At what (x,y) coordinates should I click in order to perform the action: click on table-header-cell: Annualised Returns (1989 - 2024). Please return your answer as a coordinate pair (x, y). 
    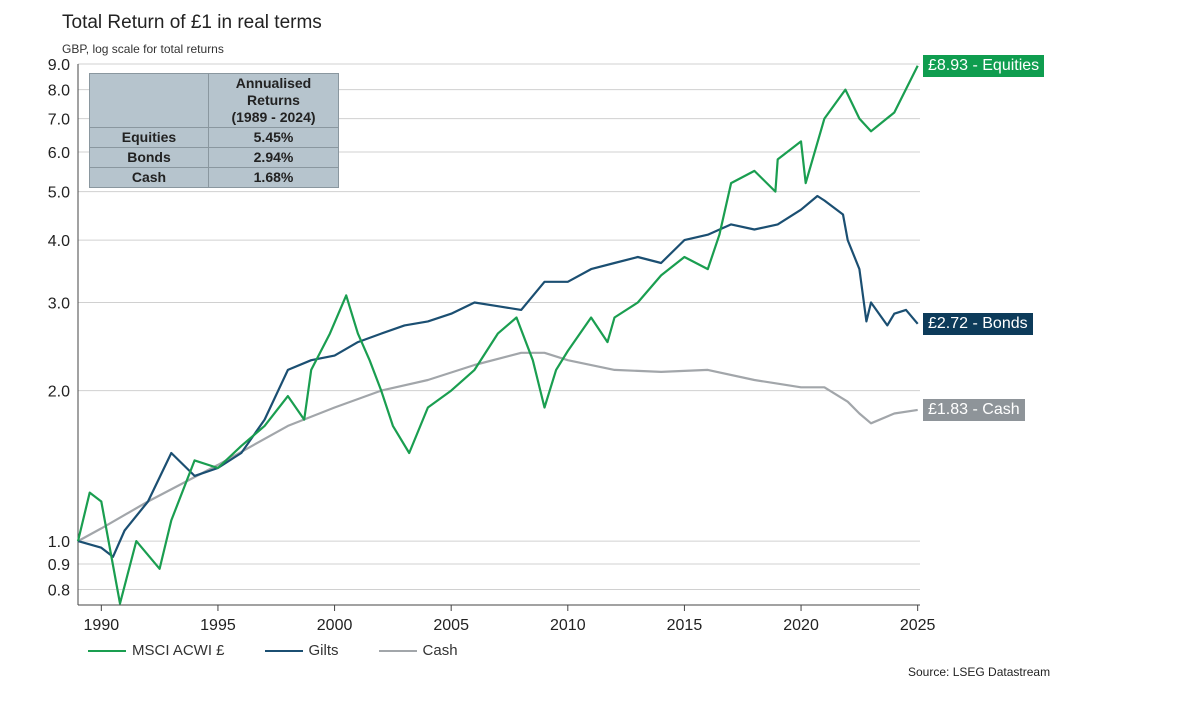
    Looking at the image, I should click on (273, 100).